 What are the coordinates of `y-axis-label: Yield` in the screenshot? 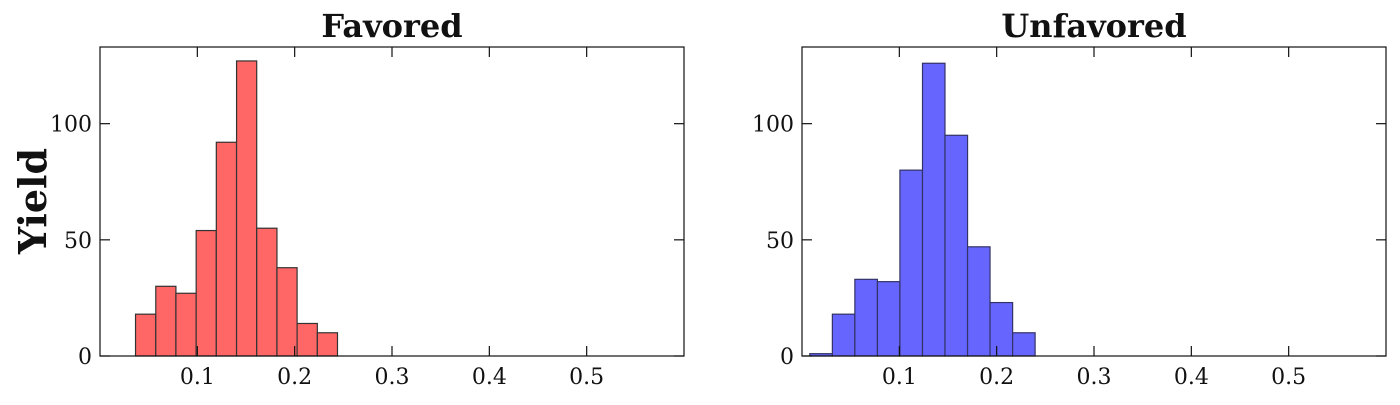 It's located at (32, 201).